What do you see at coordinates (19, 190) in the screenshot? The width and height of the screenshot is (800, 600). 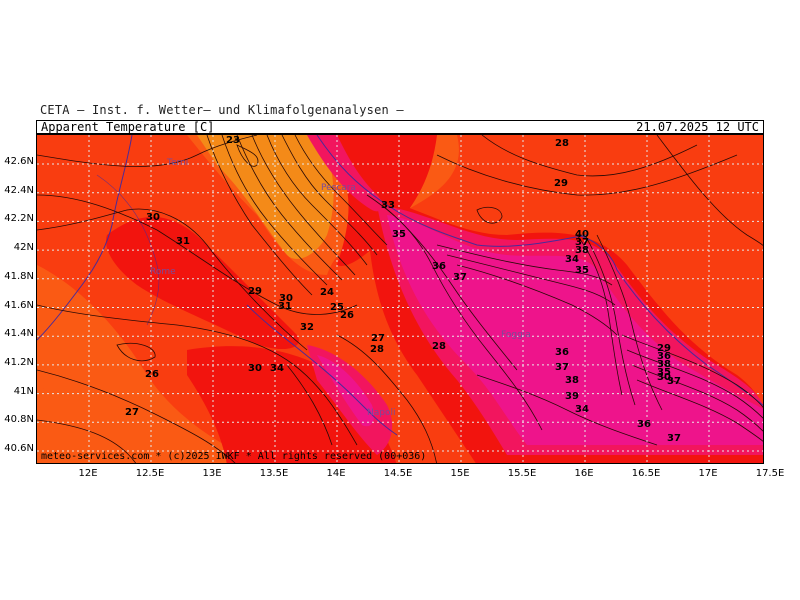 I see `lat-tick-label: 42.4N` at bounding box center [19, 190].